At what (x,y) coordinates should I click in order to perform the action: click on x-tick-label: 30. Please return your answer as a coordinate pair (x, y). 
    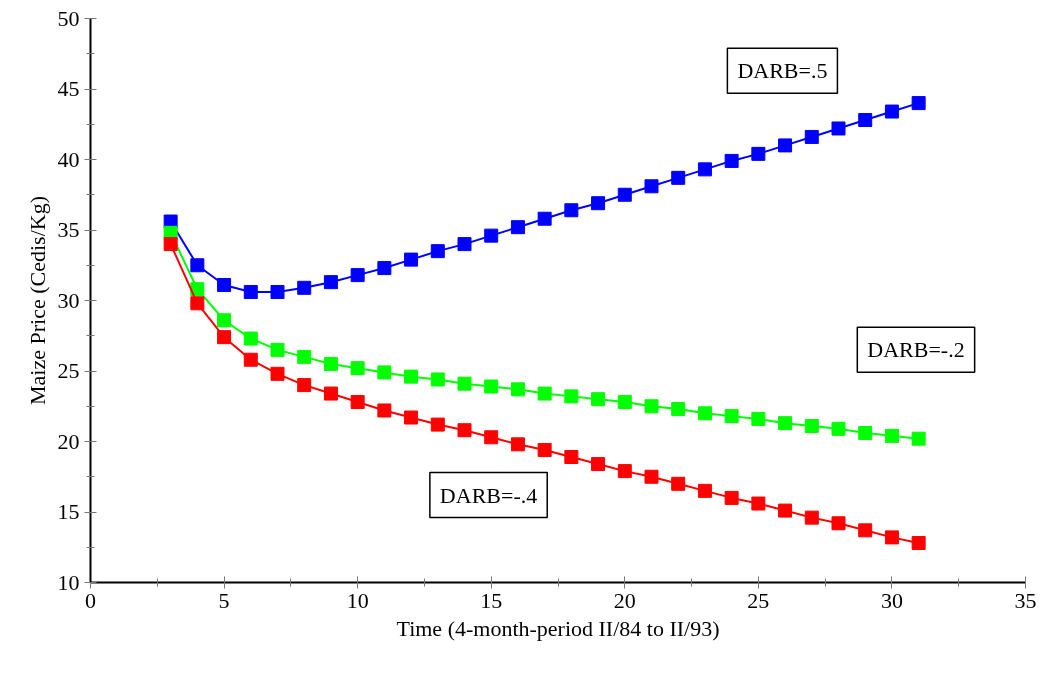
    Looking at the image, I should click on (891, 600).